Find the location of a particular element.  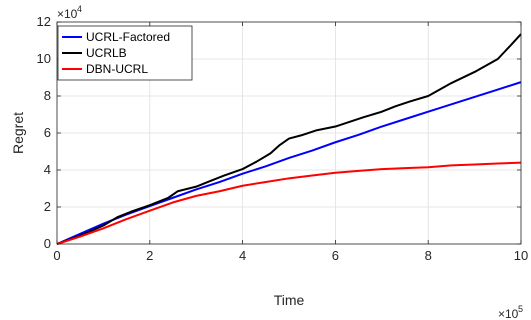

y-tick-label: 2 is located at coordinates (47, 206).